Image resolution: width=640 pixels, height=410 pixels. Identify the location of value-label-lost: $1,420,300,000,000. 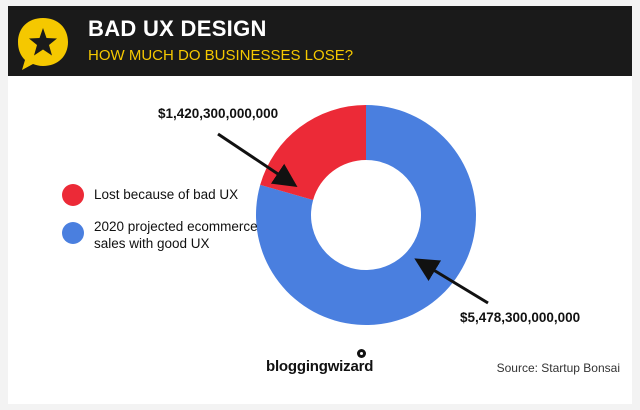
(218, 113).